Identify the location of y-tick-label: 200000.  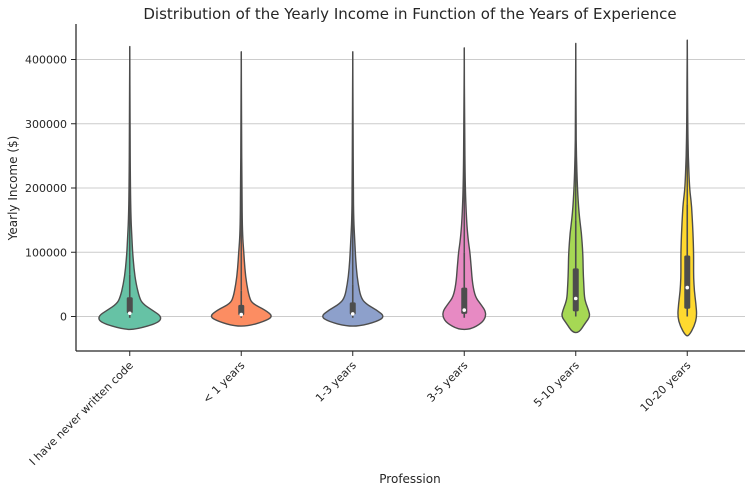
(46, 188).